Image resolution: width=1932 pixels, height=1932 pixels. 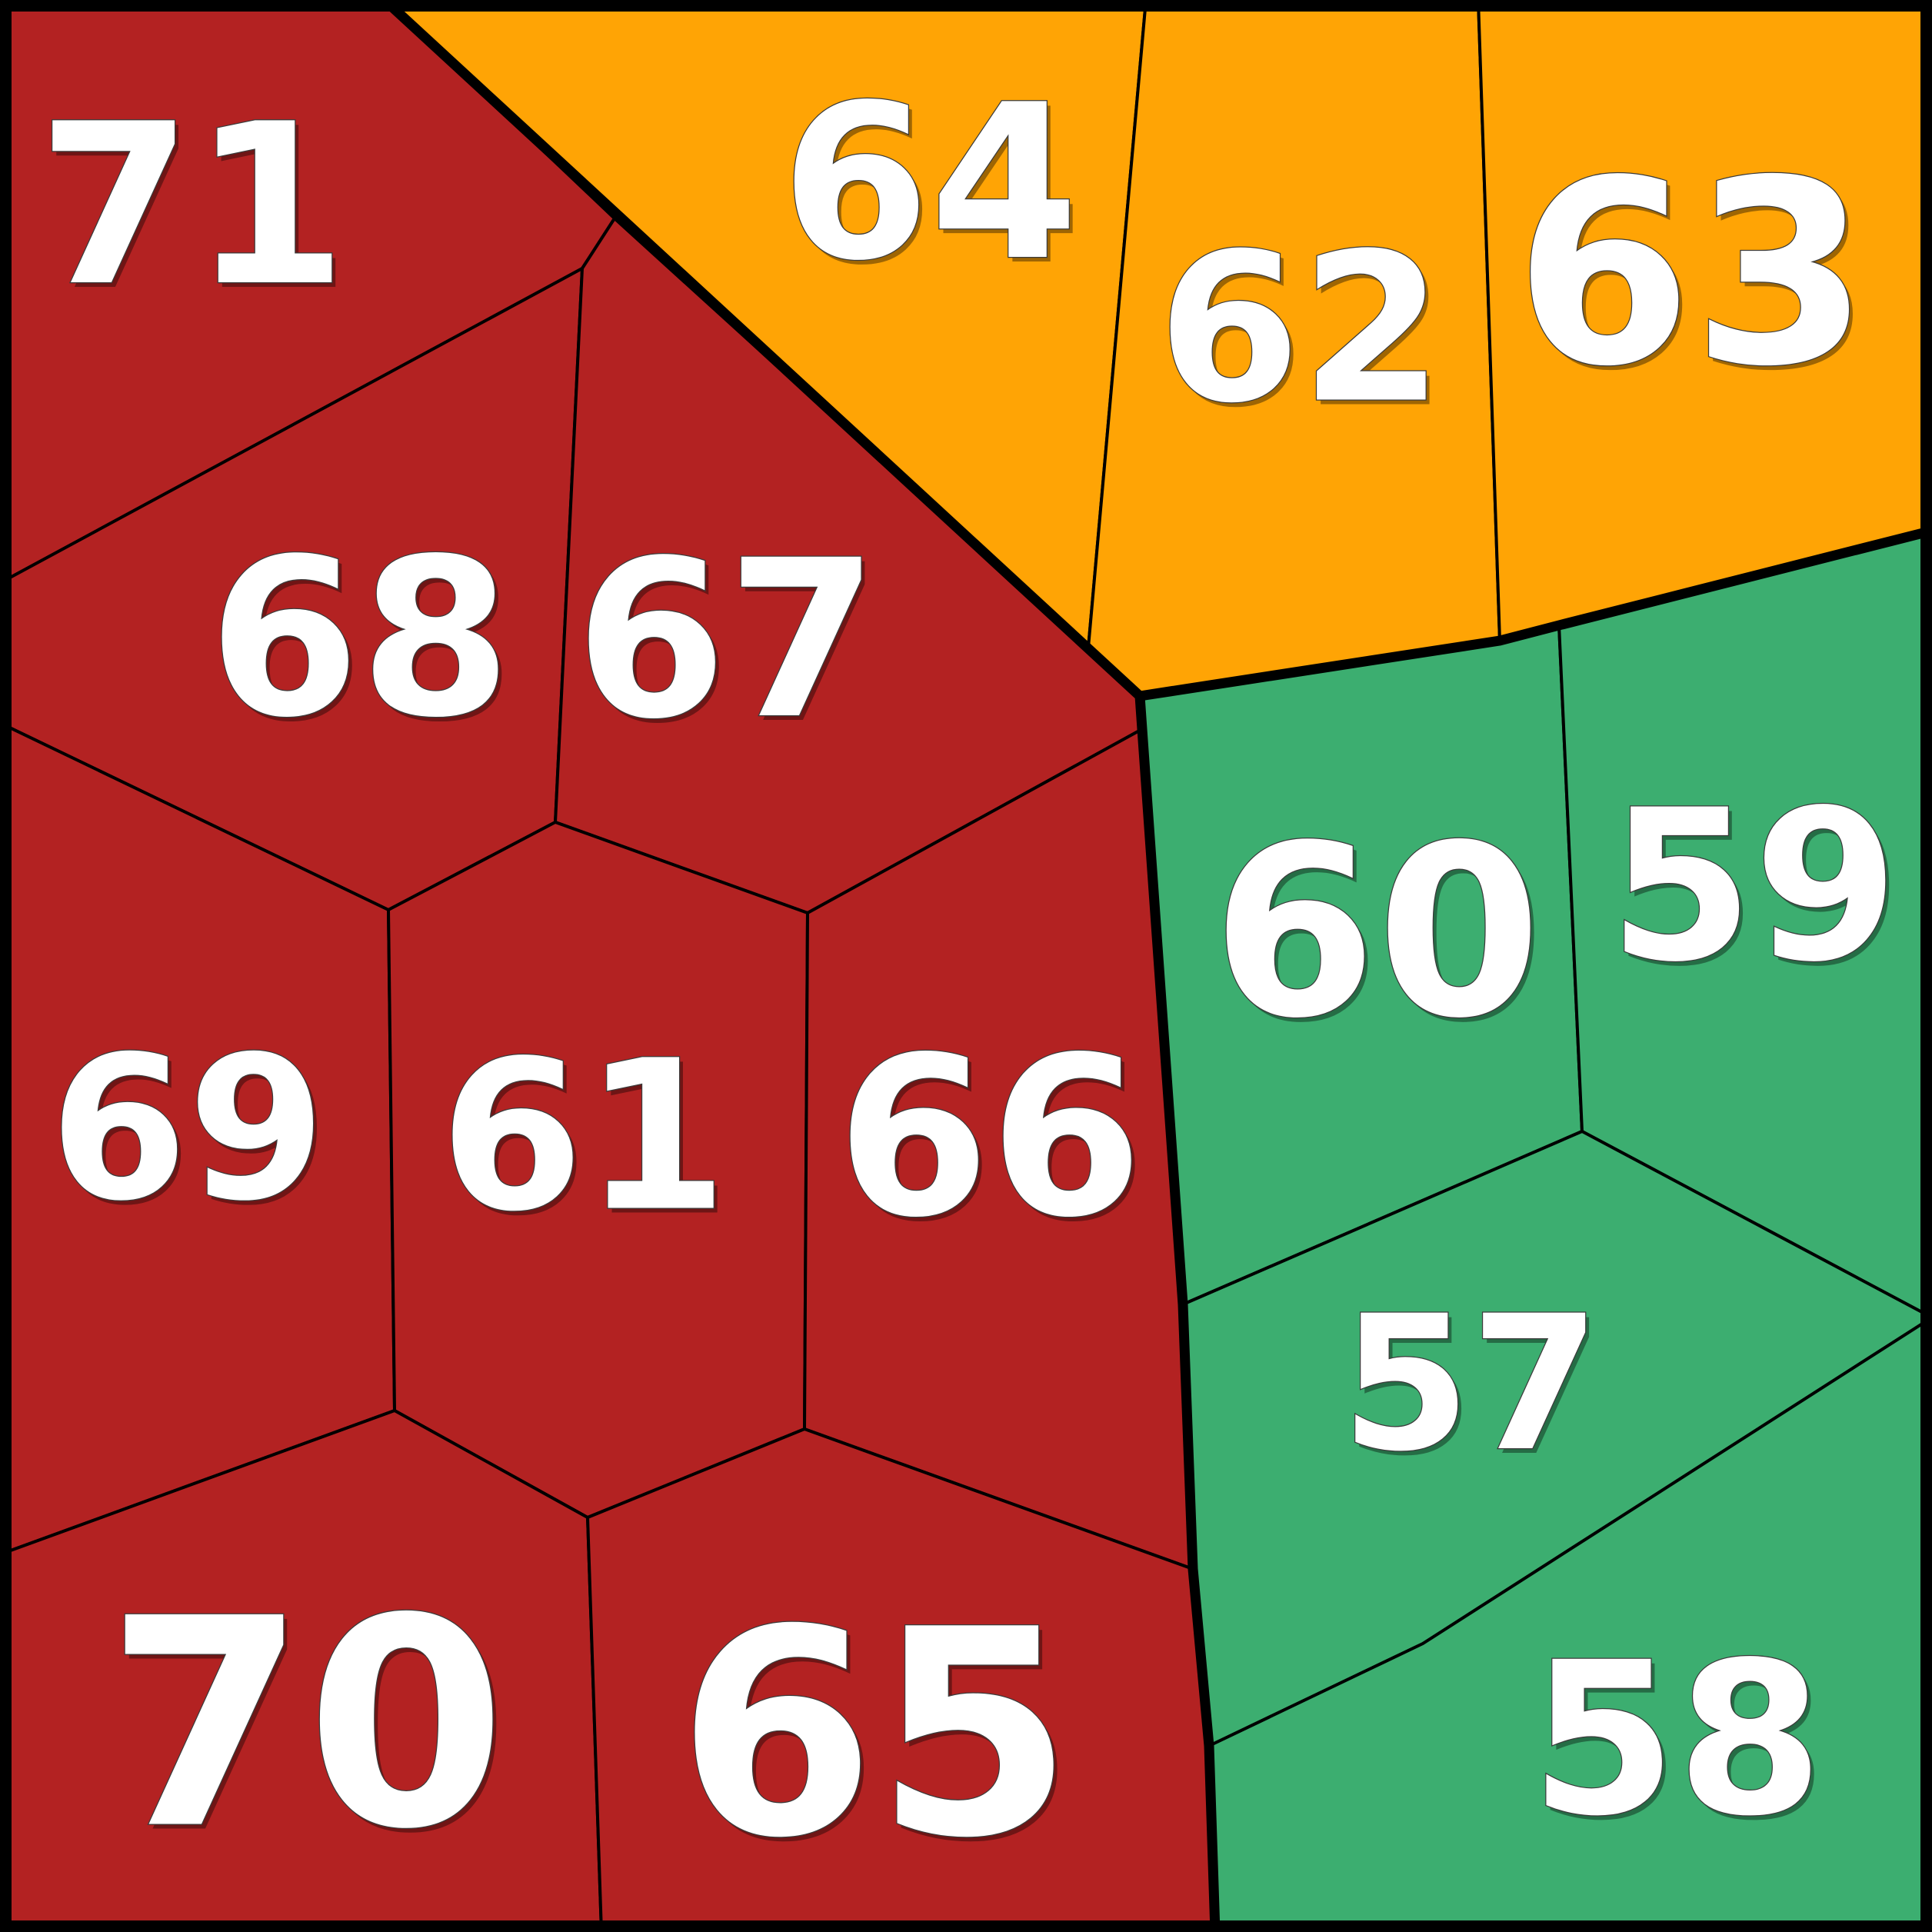 What do you see at coordinates (1301, 328) in the screenshot?
I see `cell-62-label: 62` at bounding box center [1301, 328].